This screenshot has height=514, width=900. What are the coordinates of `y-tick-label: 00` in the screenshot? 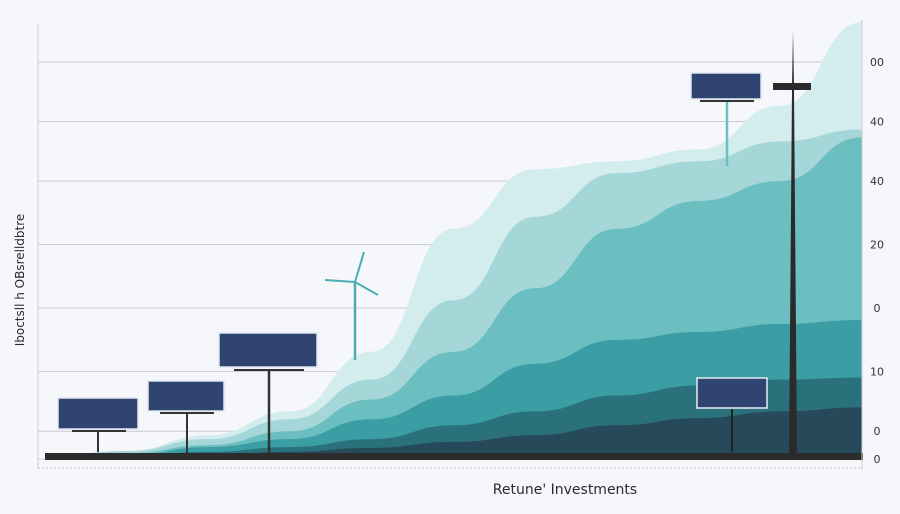 It's located at (877, 62).